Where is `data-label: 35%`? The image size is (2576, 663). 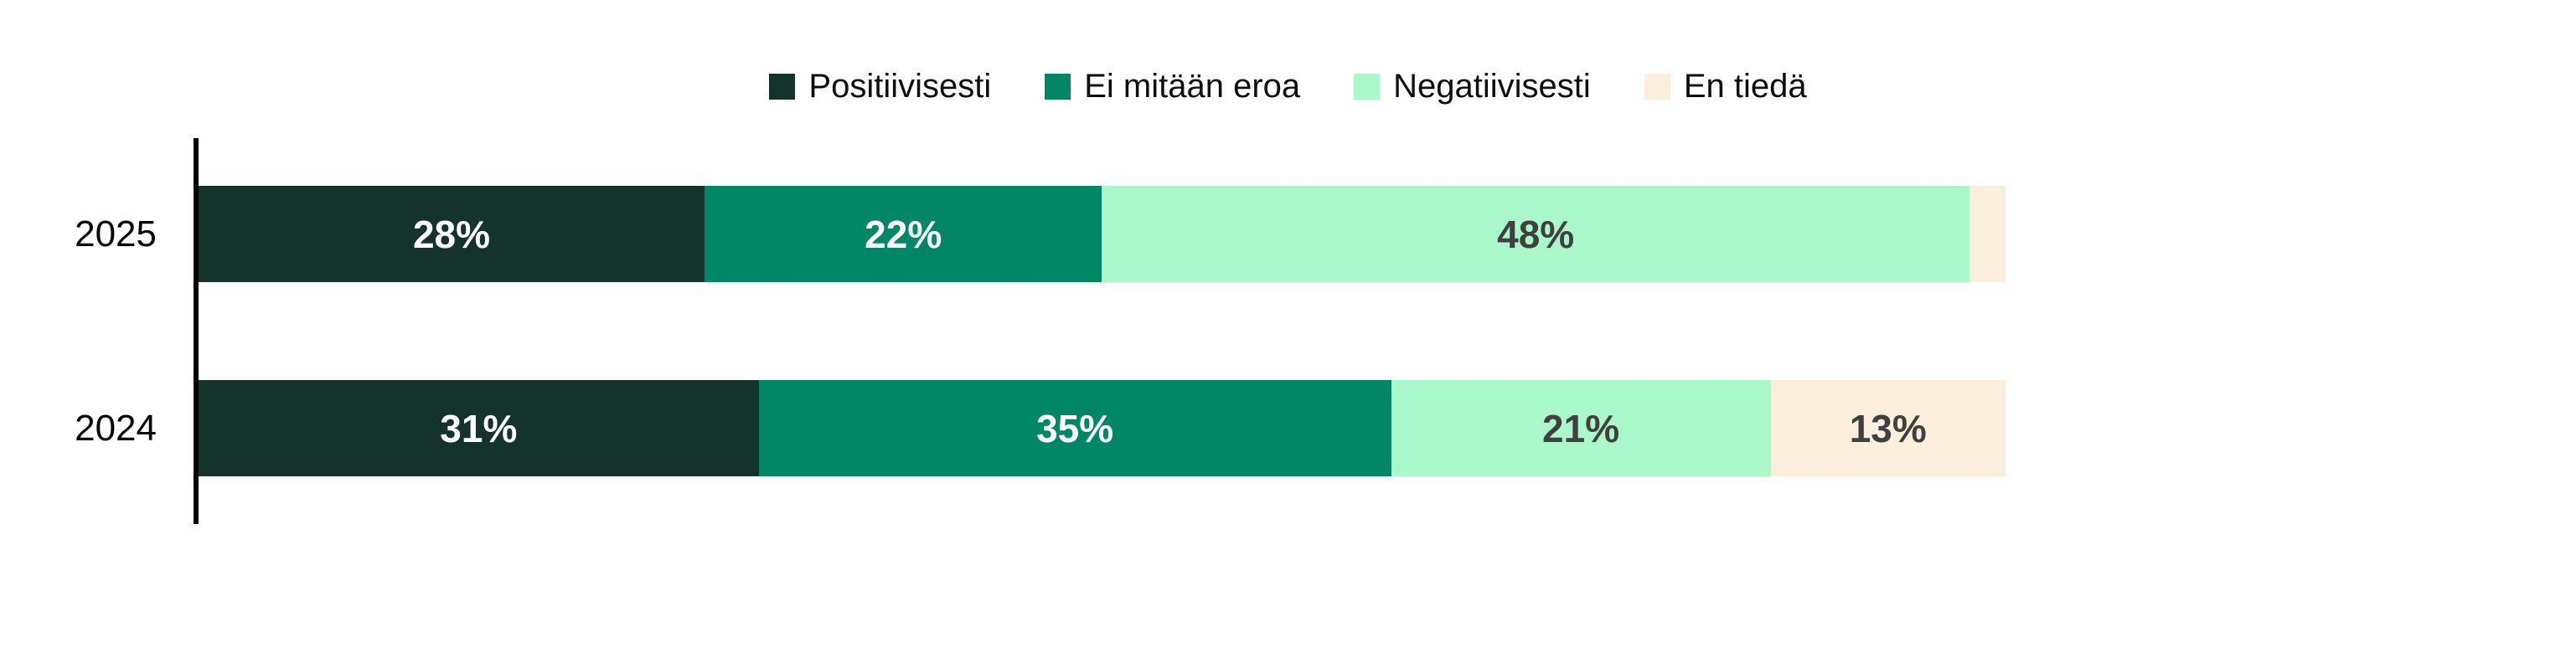 data-label: 35% is located at coordinates (1075, 428).